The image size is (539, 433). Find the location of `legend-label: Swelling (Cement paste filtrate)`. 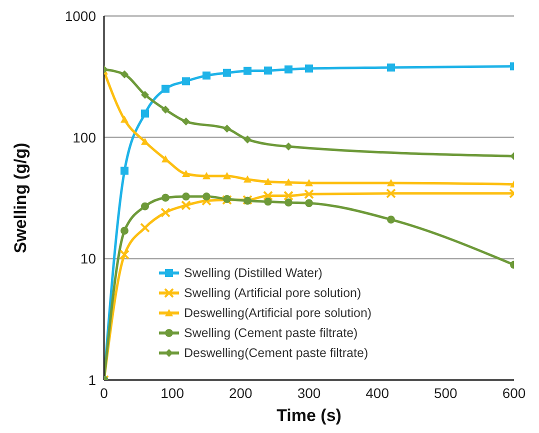

legend-label: Swelling (Cement paste filtrate) is located at coordinates (271, 333).